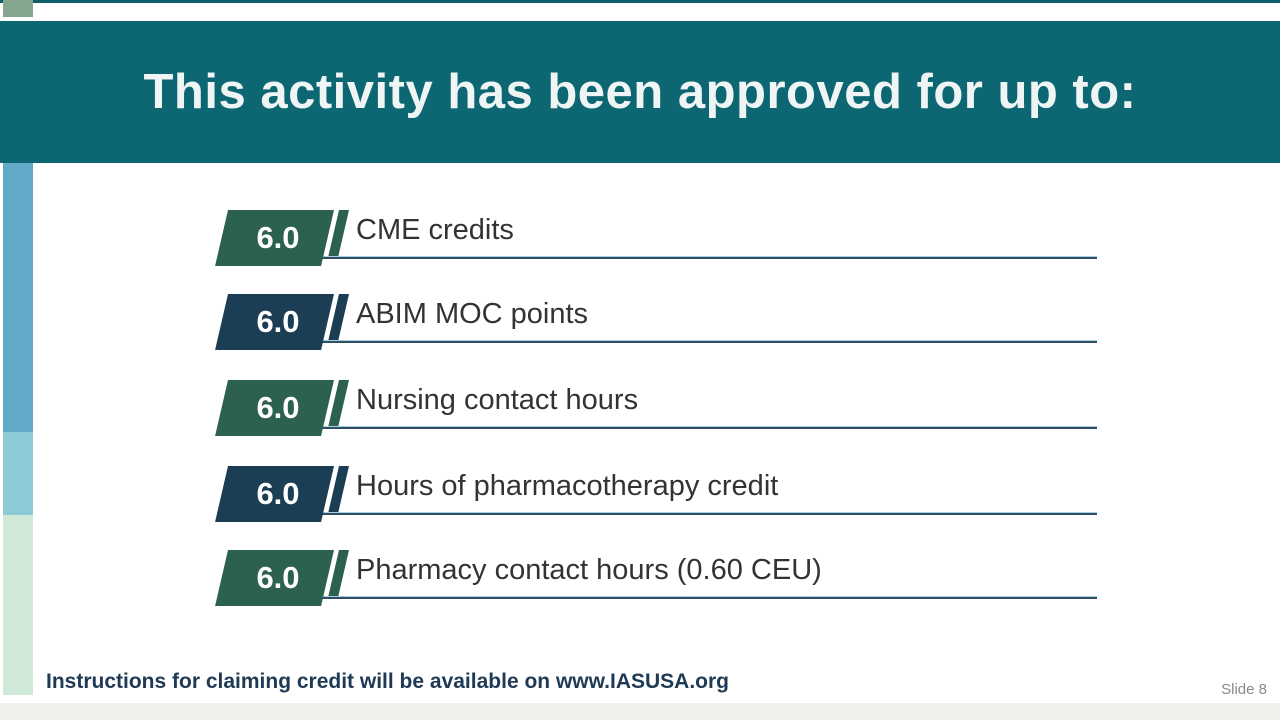 This screenshot has width=1280, height=720. What do you see at coordinates (640, 240) in the screenshot?
I see `credit-row: 6.0 CME credits` at bounding box center [640, 240].